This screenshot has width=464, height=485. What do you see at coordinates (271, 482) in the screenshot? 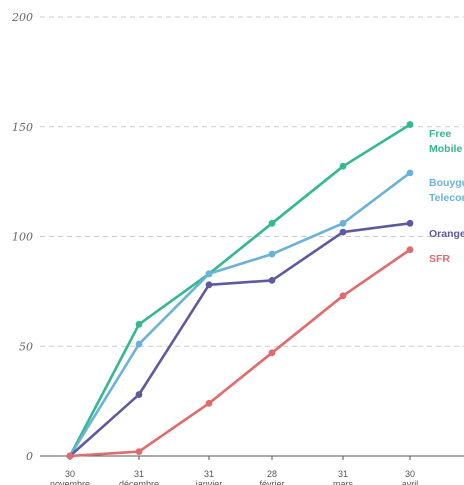
I see `x-tick-label-month: février` at bounding box center [271, 482].